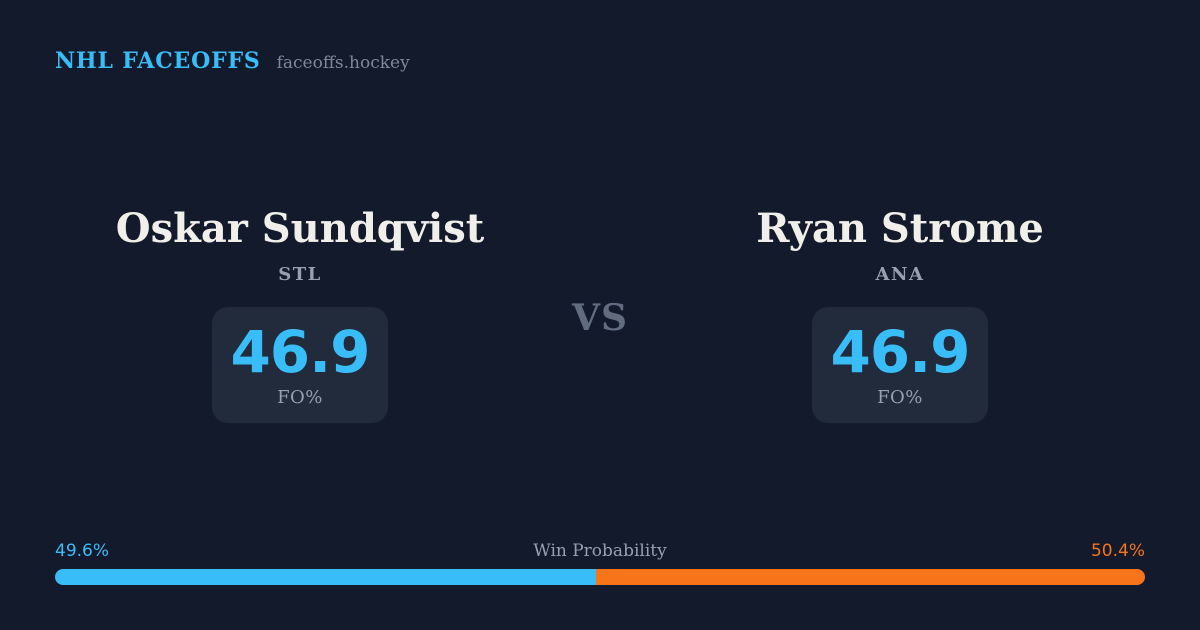  I want to click on player-left-team: STL, so click(300, 274).